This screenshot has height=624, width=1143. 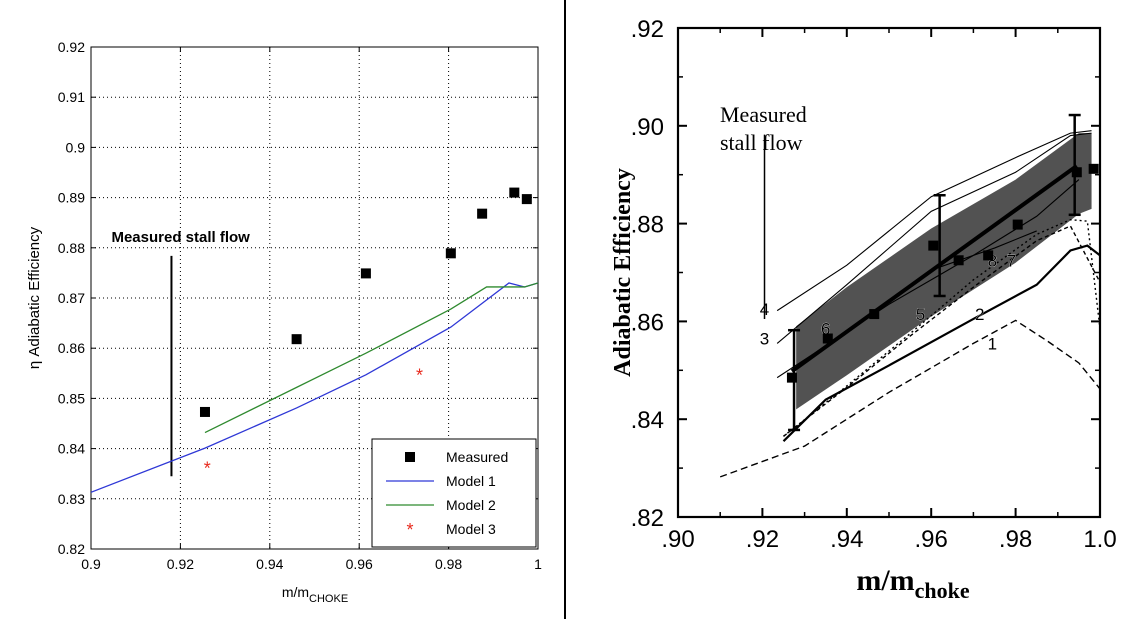 I want to click on y-tick-label: 0.82, so click(x=71, y=549).